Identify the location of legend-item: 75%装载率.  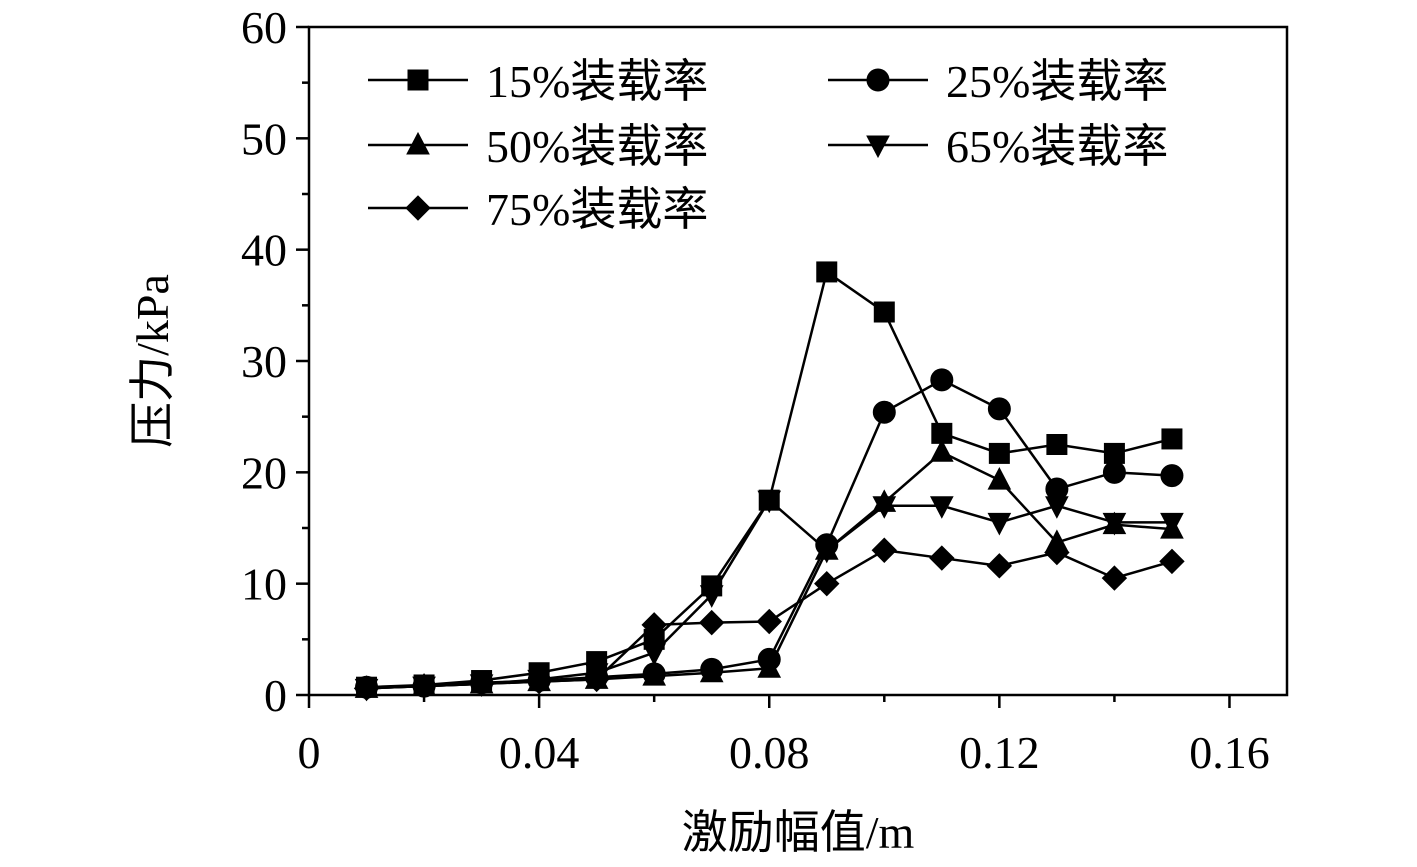
(538, 209).